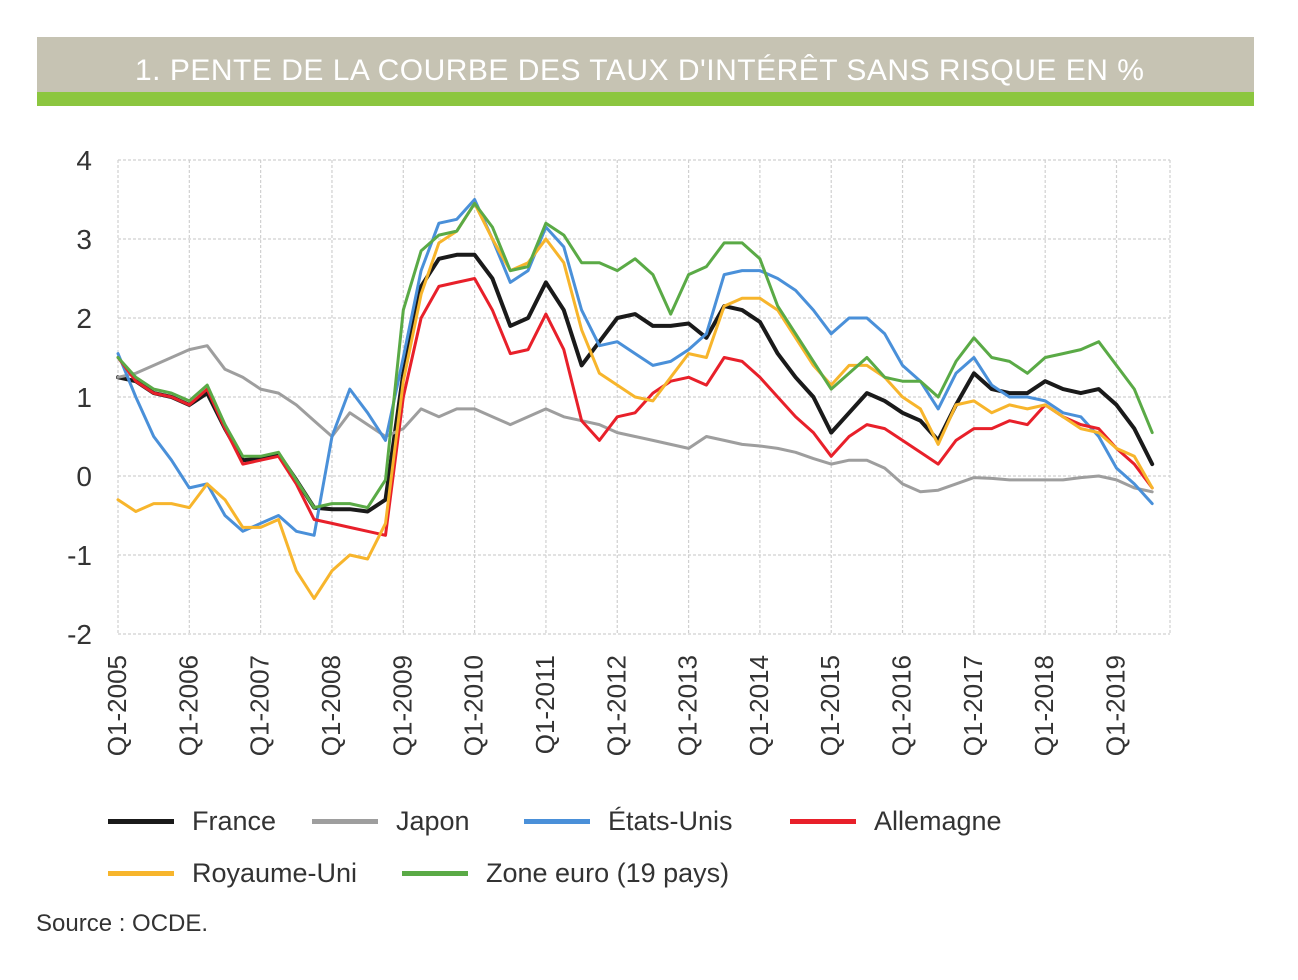  I want to click on x-tick-label: Q1-2016, so click(902, 705).